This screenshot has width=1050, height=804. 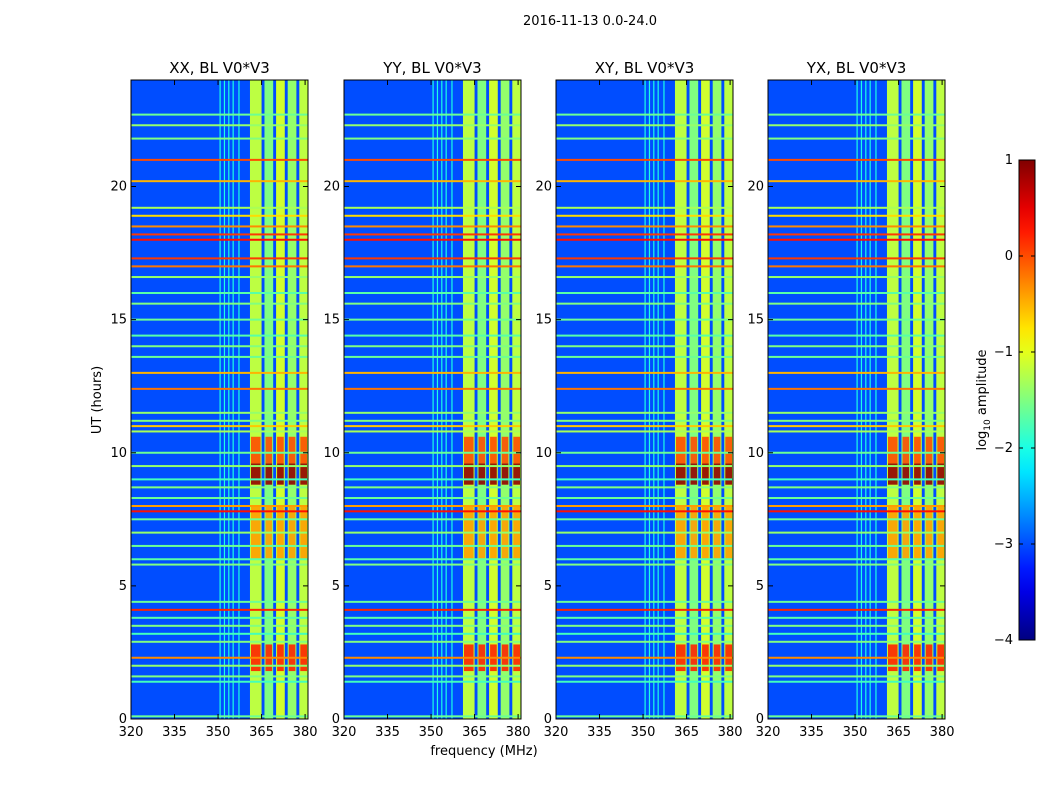 What do you see at coordinates (518, 732) in the screenshot?
I see `x-tick-label: 380` at bounding box center [518, 732].